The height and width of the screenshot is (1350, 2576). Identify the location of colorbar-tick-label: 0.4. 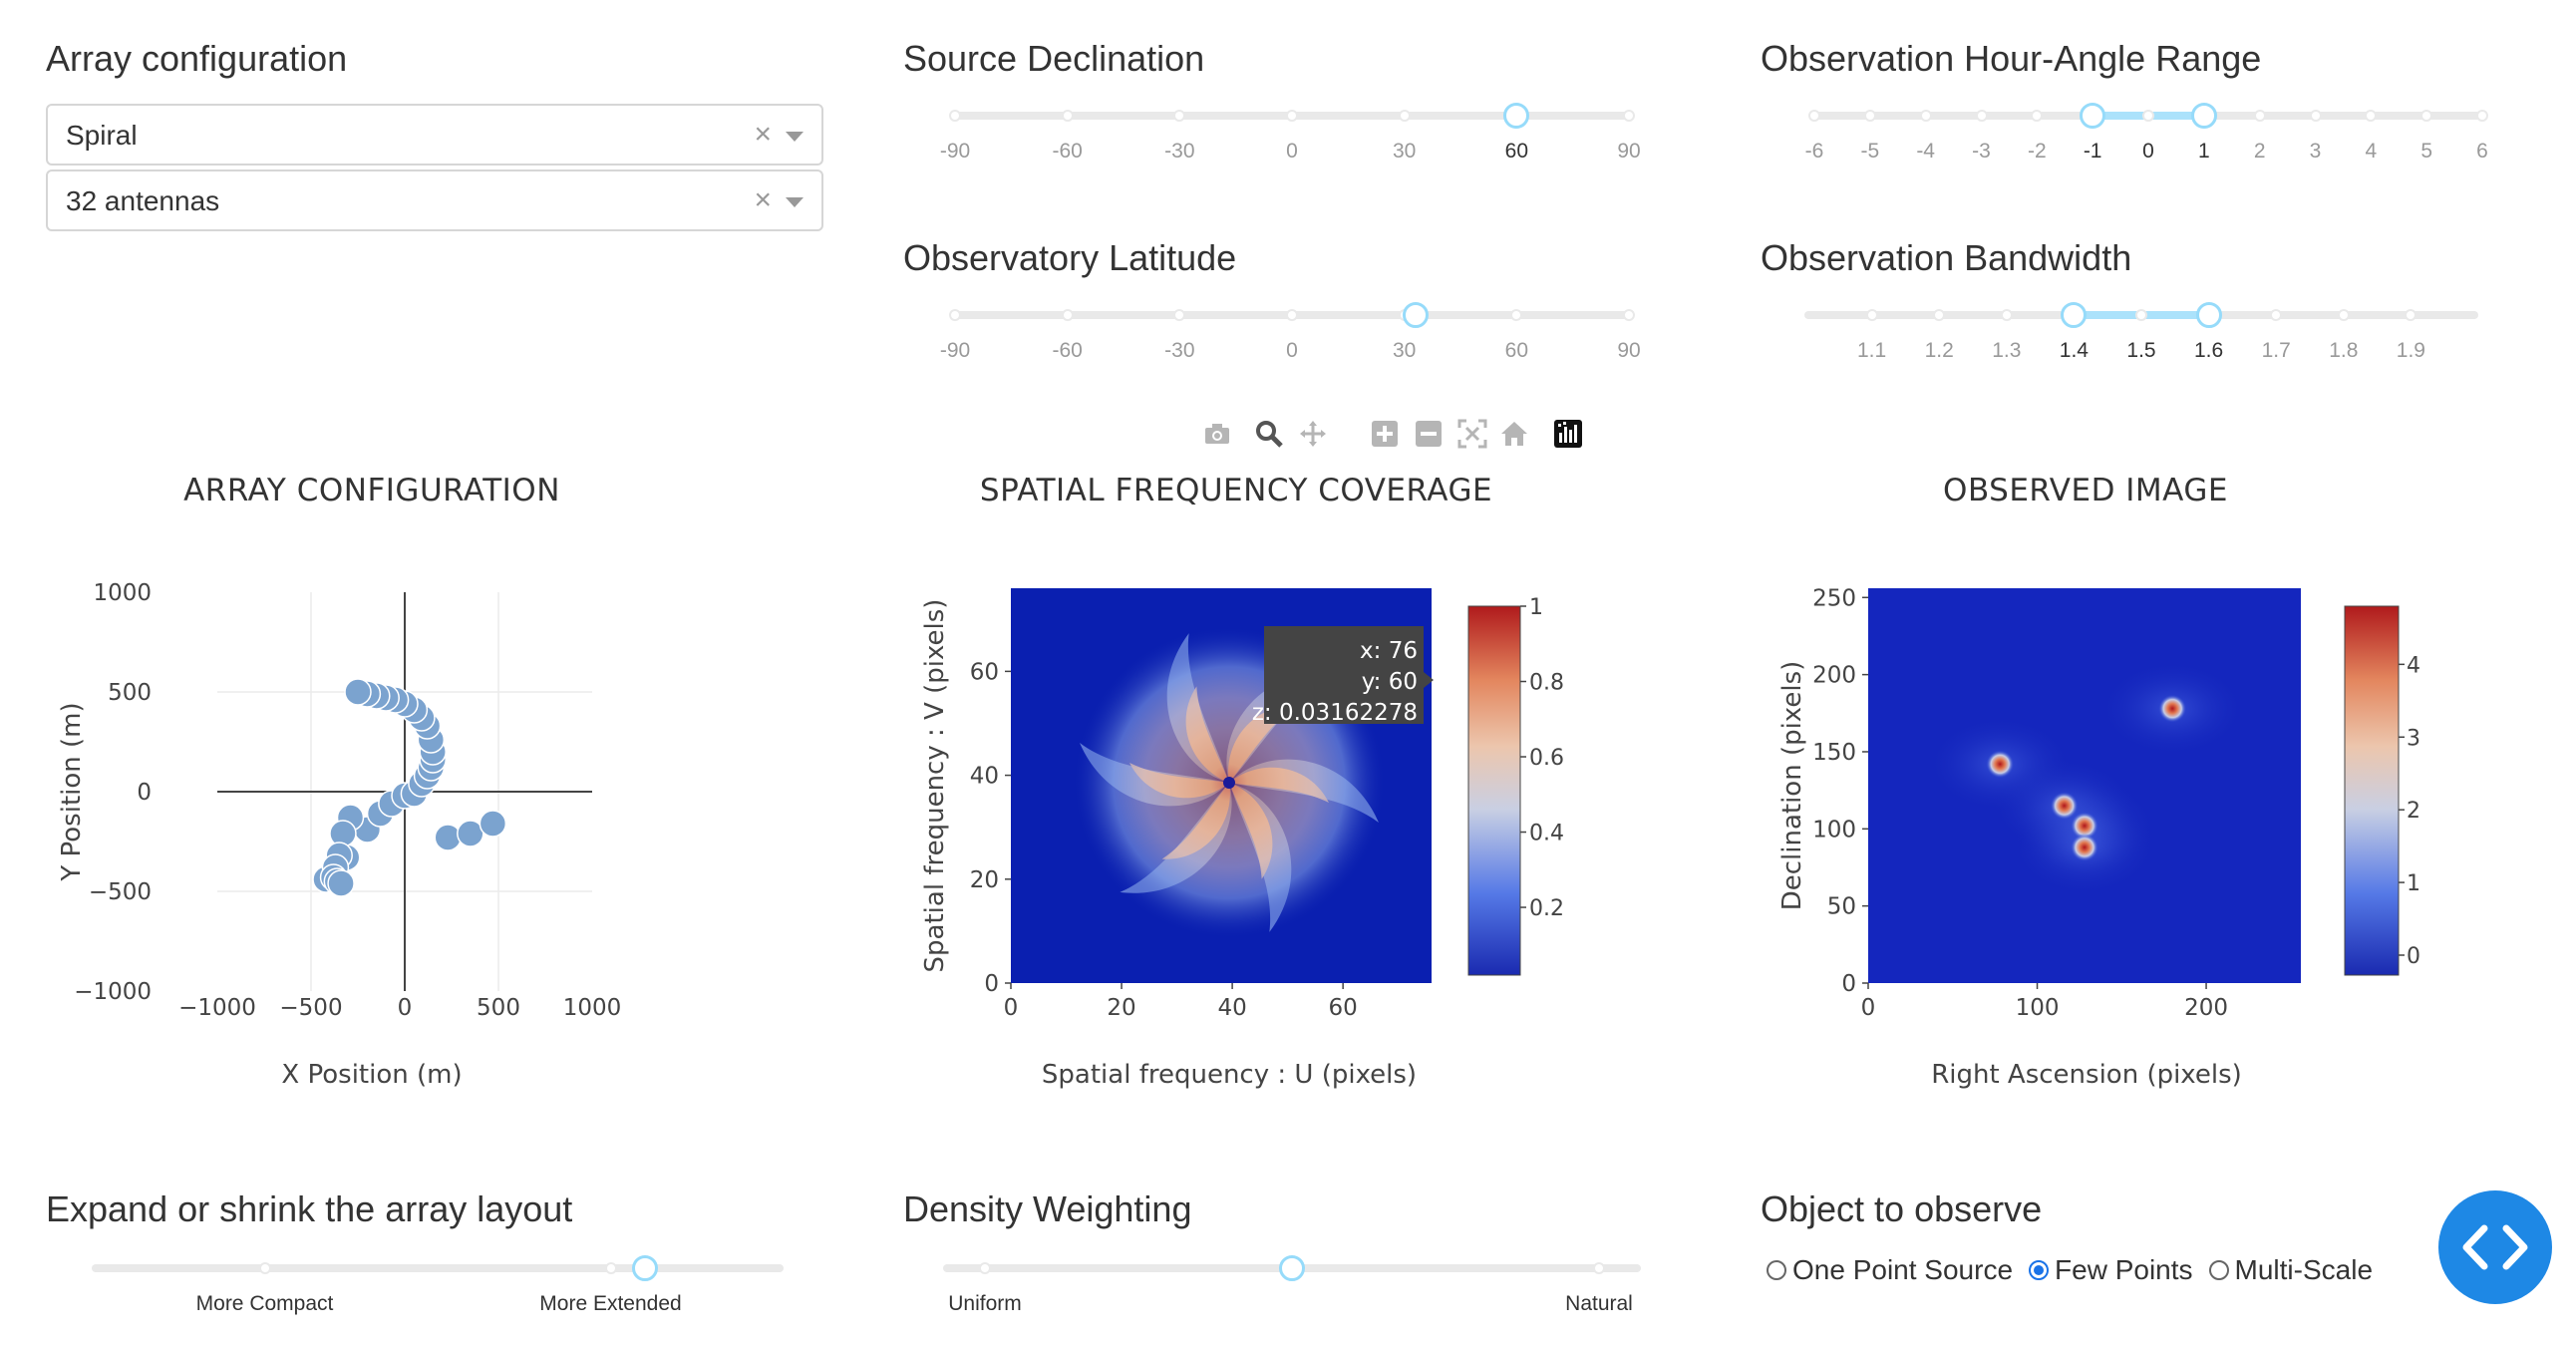
(1546, 834).